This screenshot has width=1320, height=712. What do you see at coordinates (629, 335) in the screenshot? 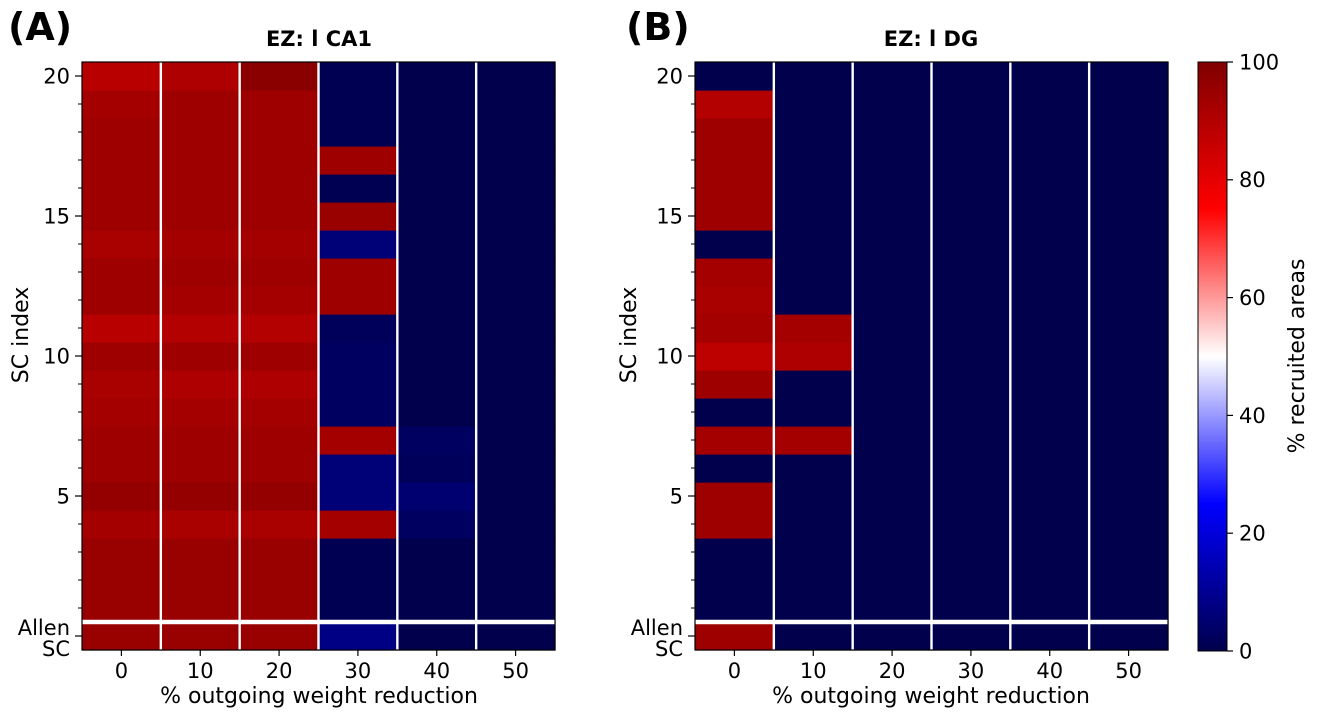
I see `panel-b-ylabel: SC index` at bounding box center [629, 335].